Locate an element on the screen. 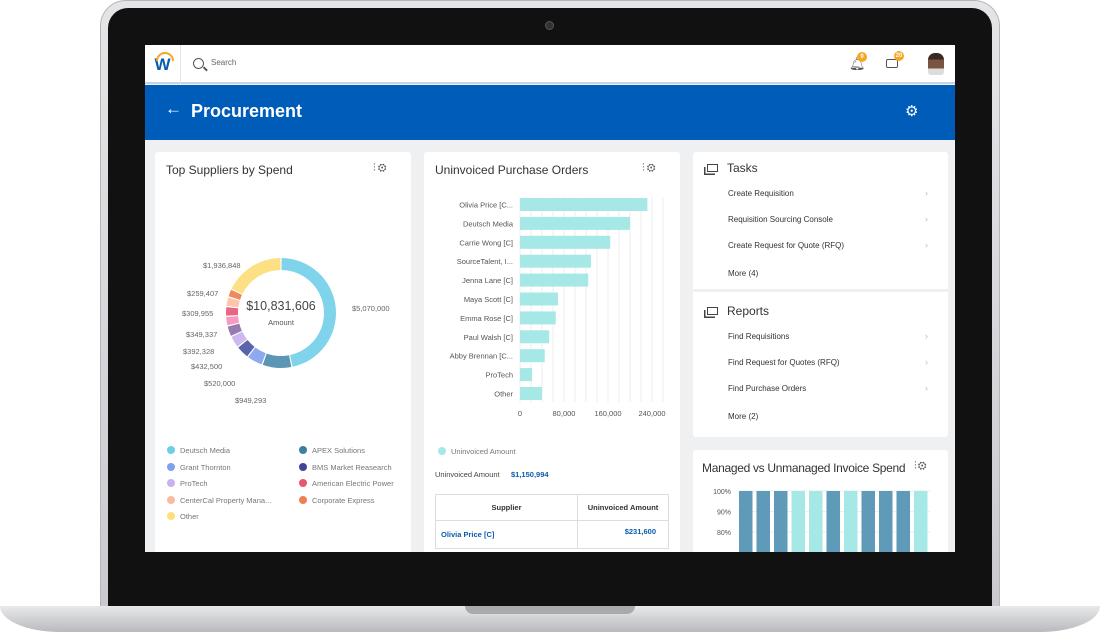 The image size is (1100, 642). camera is located at coordinates (549, 25).